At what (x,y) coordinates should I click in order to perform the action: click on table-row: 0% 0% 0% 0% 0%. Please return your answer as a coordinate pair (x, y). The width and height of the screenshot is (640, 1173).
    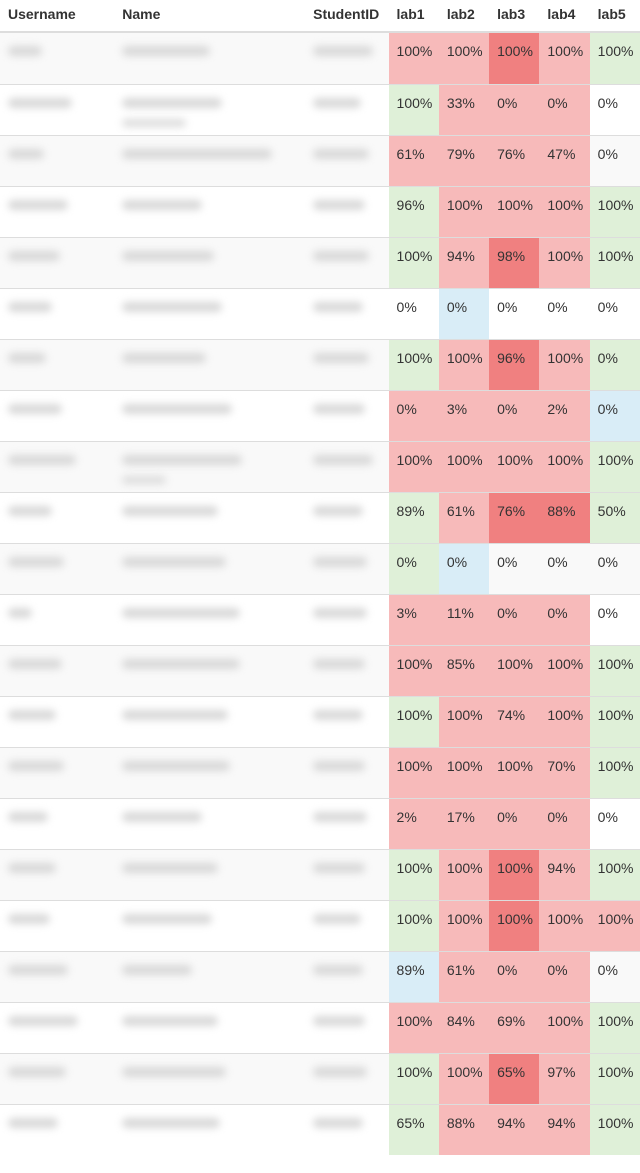
    Looking at the image, I should click on (320, 568).